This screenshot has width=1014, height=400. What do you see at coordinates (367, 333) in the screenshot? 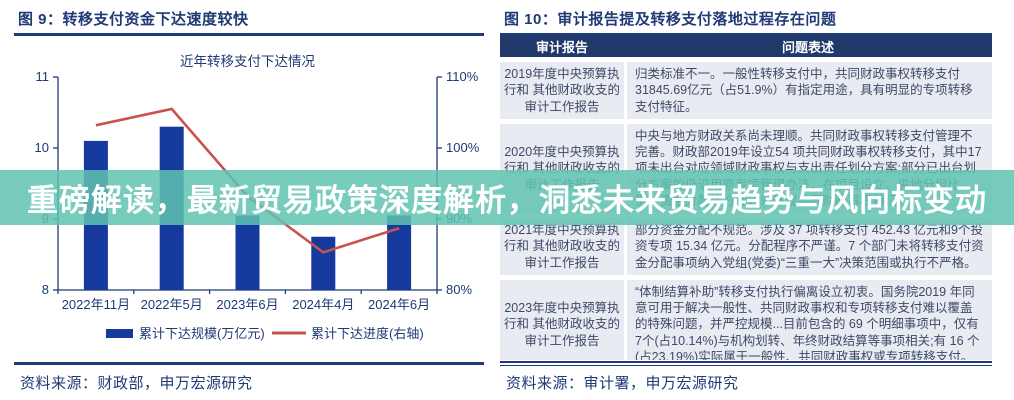
I see `legend-line-label: 累计下达进度(右轴)` at bounding box center [367, 333].